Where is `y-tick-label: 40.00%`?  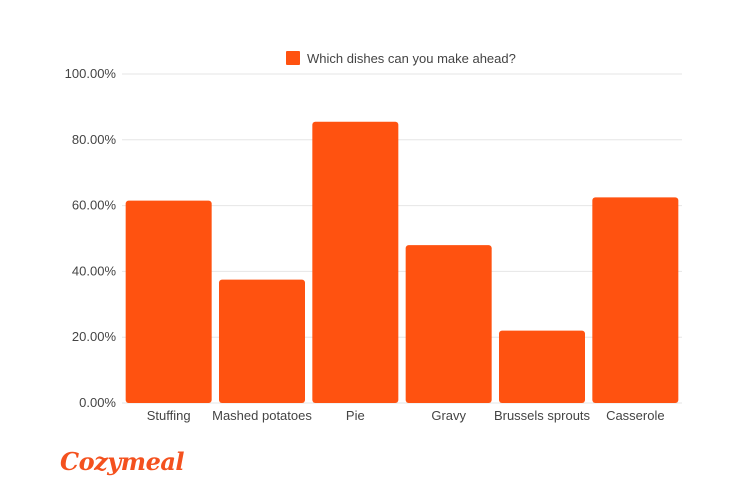 y-tick-label: 40.00% is located at coordinates (94, 270).